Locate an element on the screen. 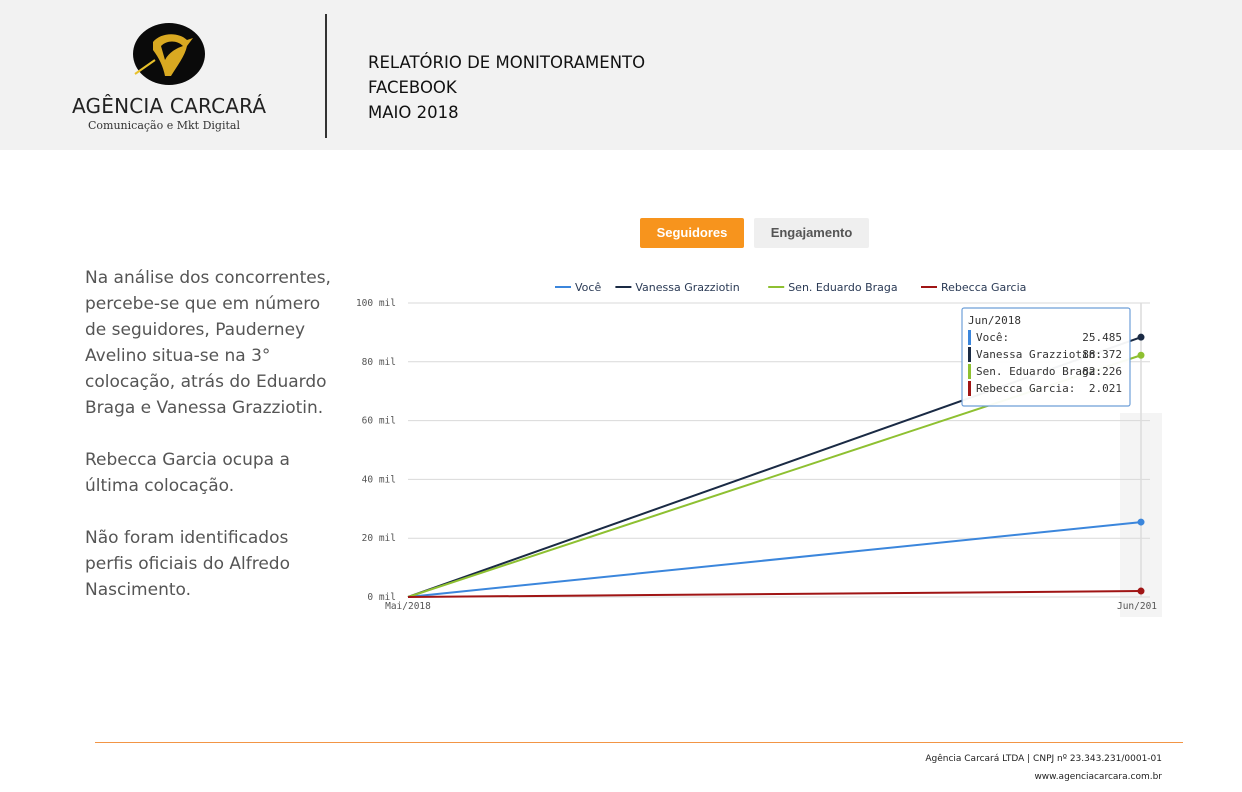 This screenshot has width=1242, height=792. tab-seguidores: Seguidores is located at coordinates (692, 233).